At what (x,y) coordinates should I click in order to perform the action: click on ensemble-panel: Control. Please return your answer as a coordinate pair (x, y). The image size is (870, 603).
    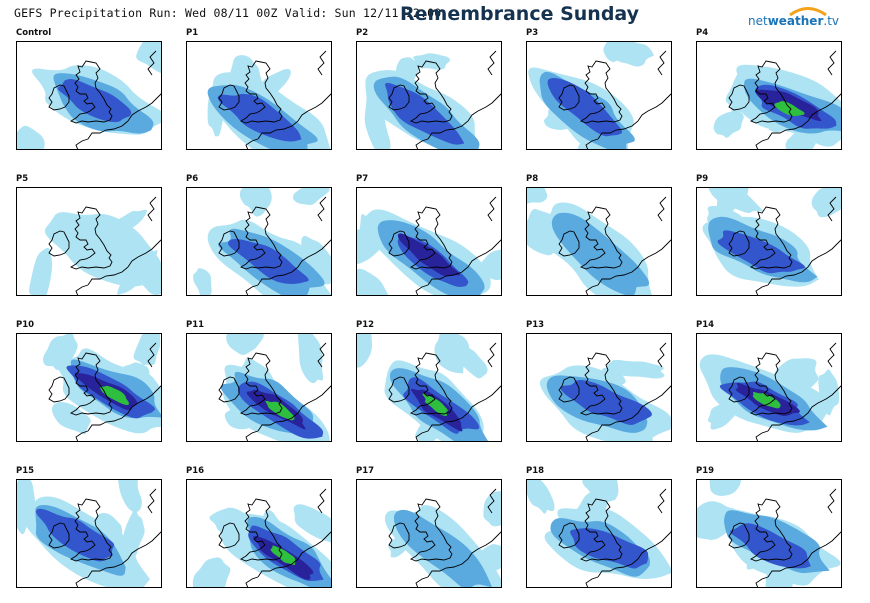
    Looking at the image, I should click on (89, 89).